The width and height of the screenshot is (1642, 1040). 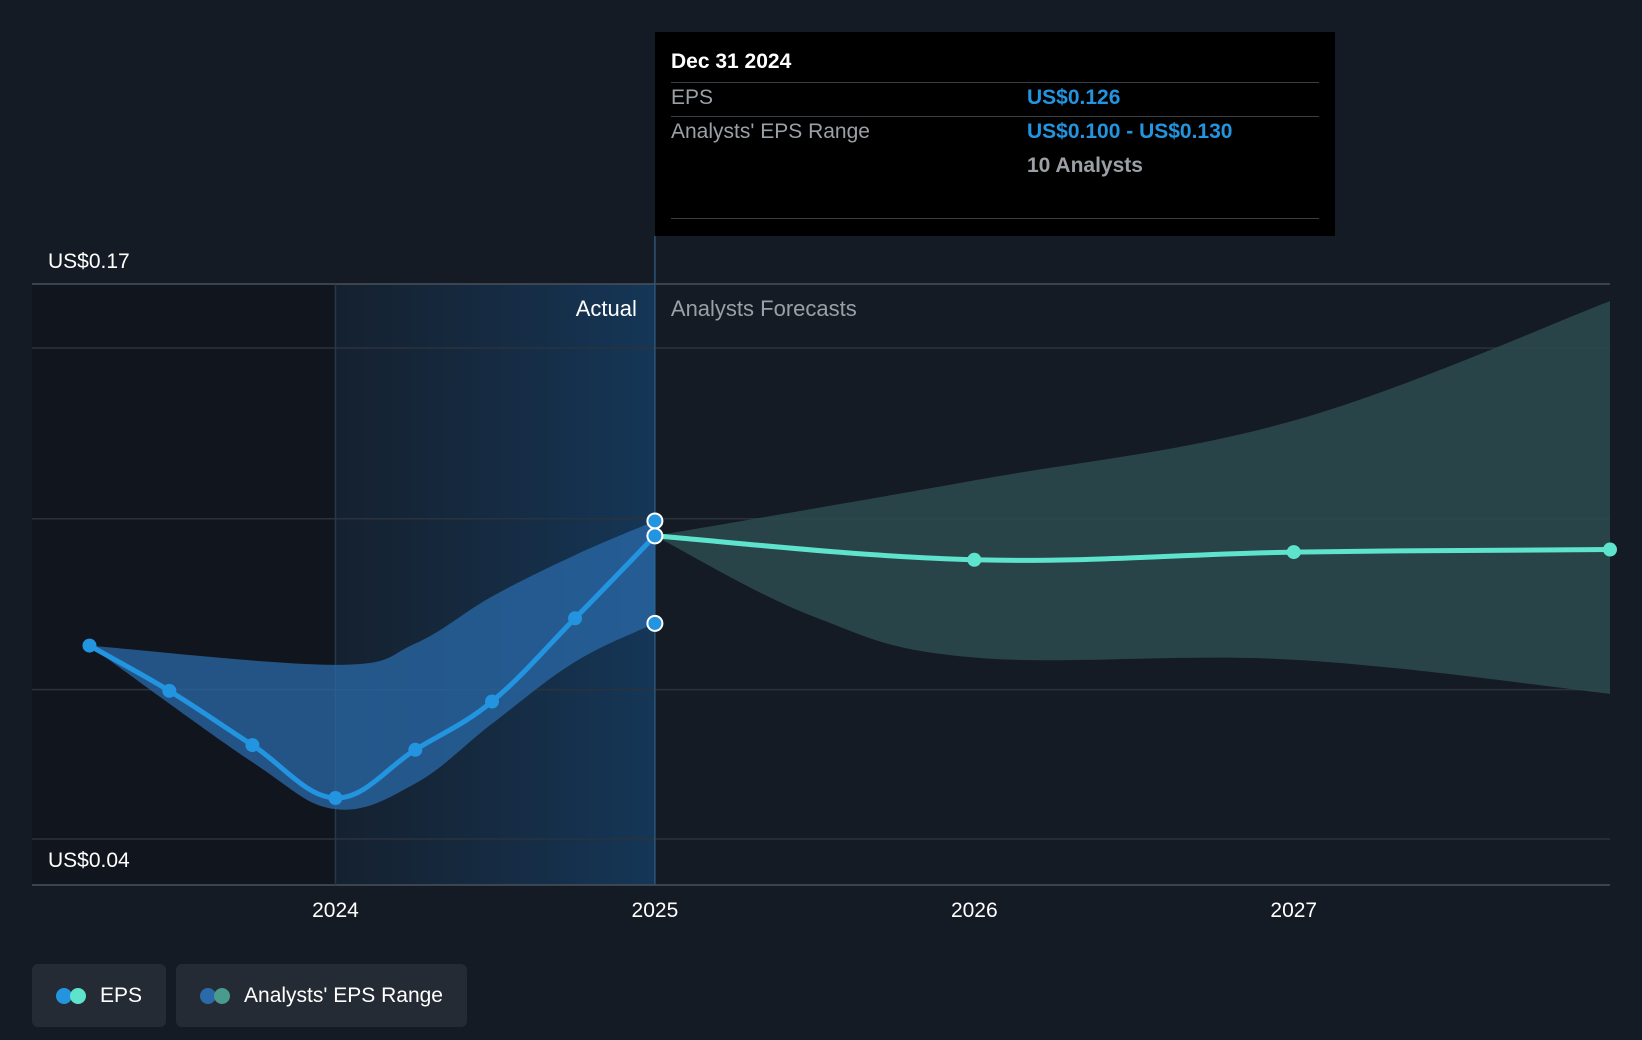 What do you see at coordinates (731, 61) in the screenshot?
I see `tooltip-date: Dec 31 2024` at bounding box center [731, 61].